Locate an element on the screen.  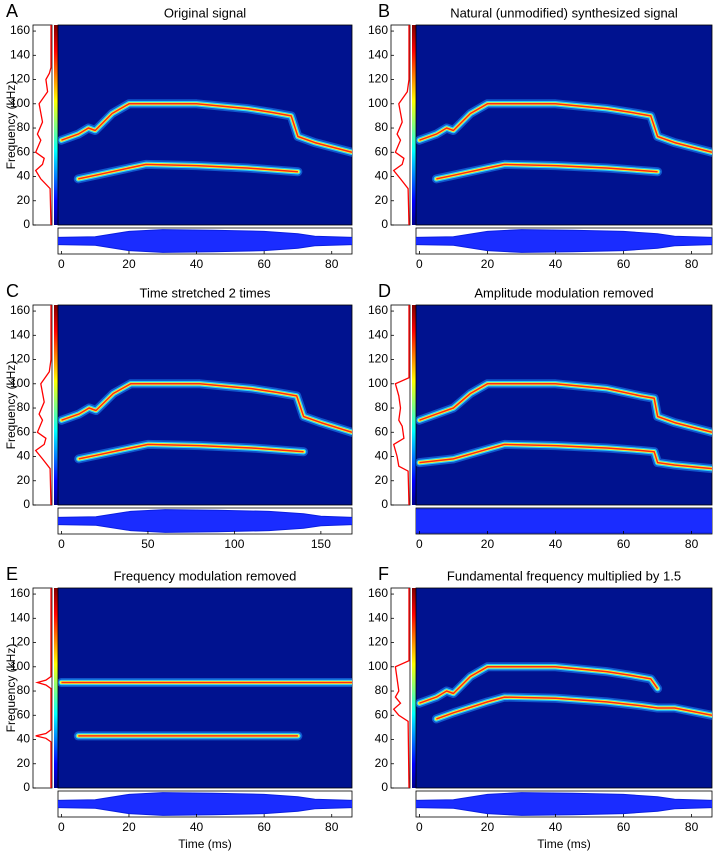
panel-title: Amplitude modulation removed is located at coordinates (563, 292).